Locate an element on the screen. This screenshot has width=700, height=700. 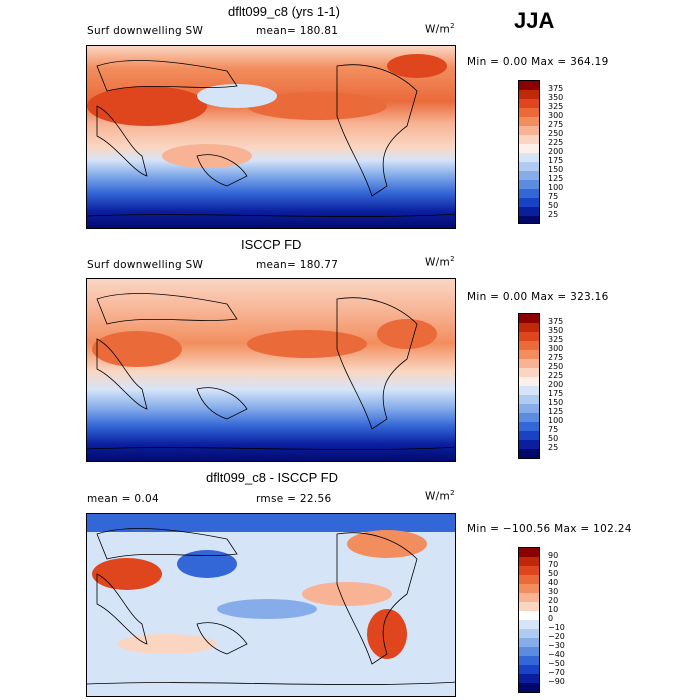
panel3-tick-label: −20 is located at coordinates (556, 636).